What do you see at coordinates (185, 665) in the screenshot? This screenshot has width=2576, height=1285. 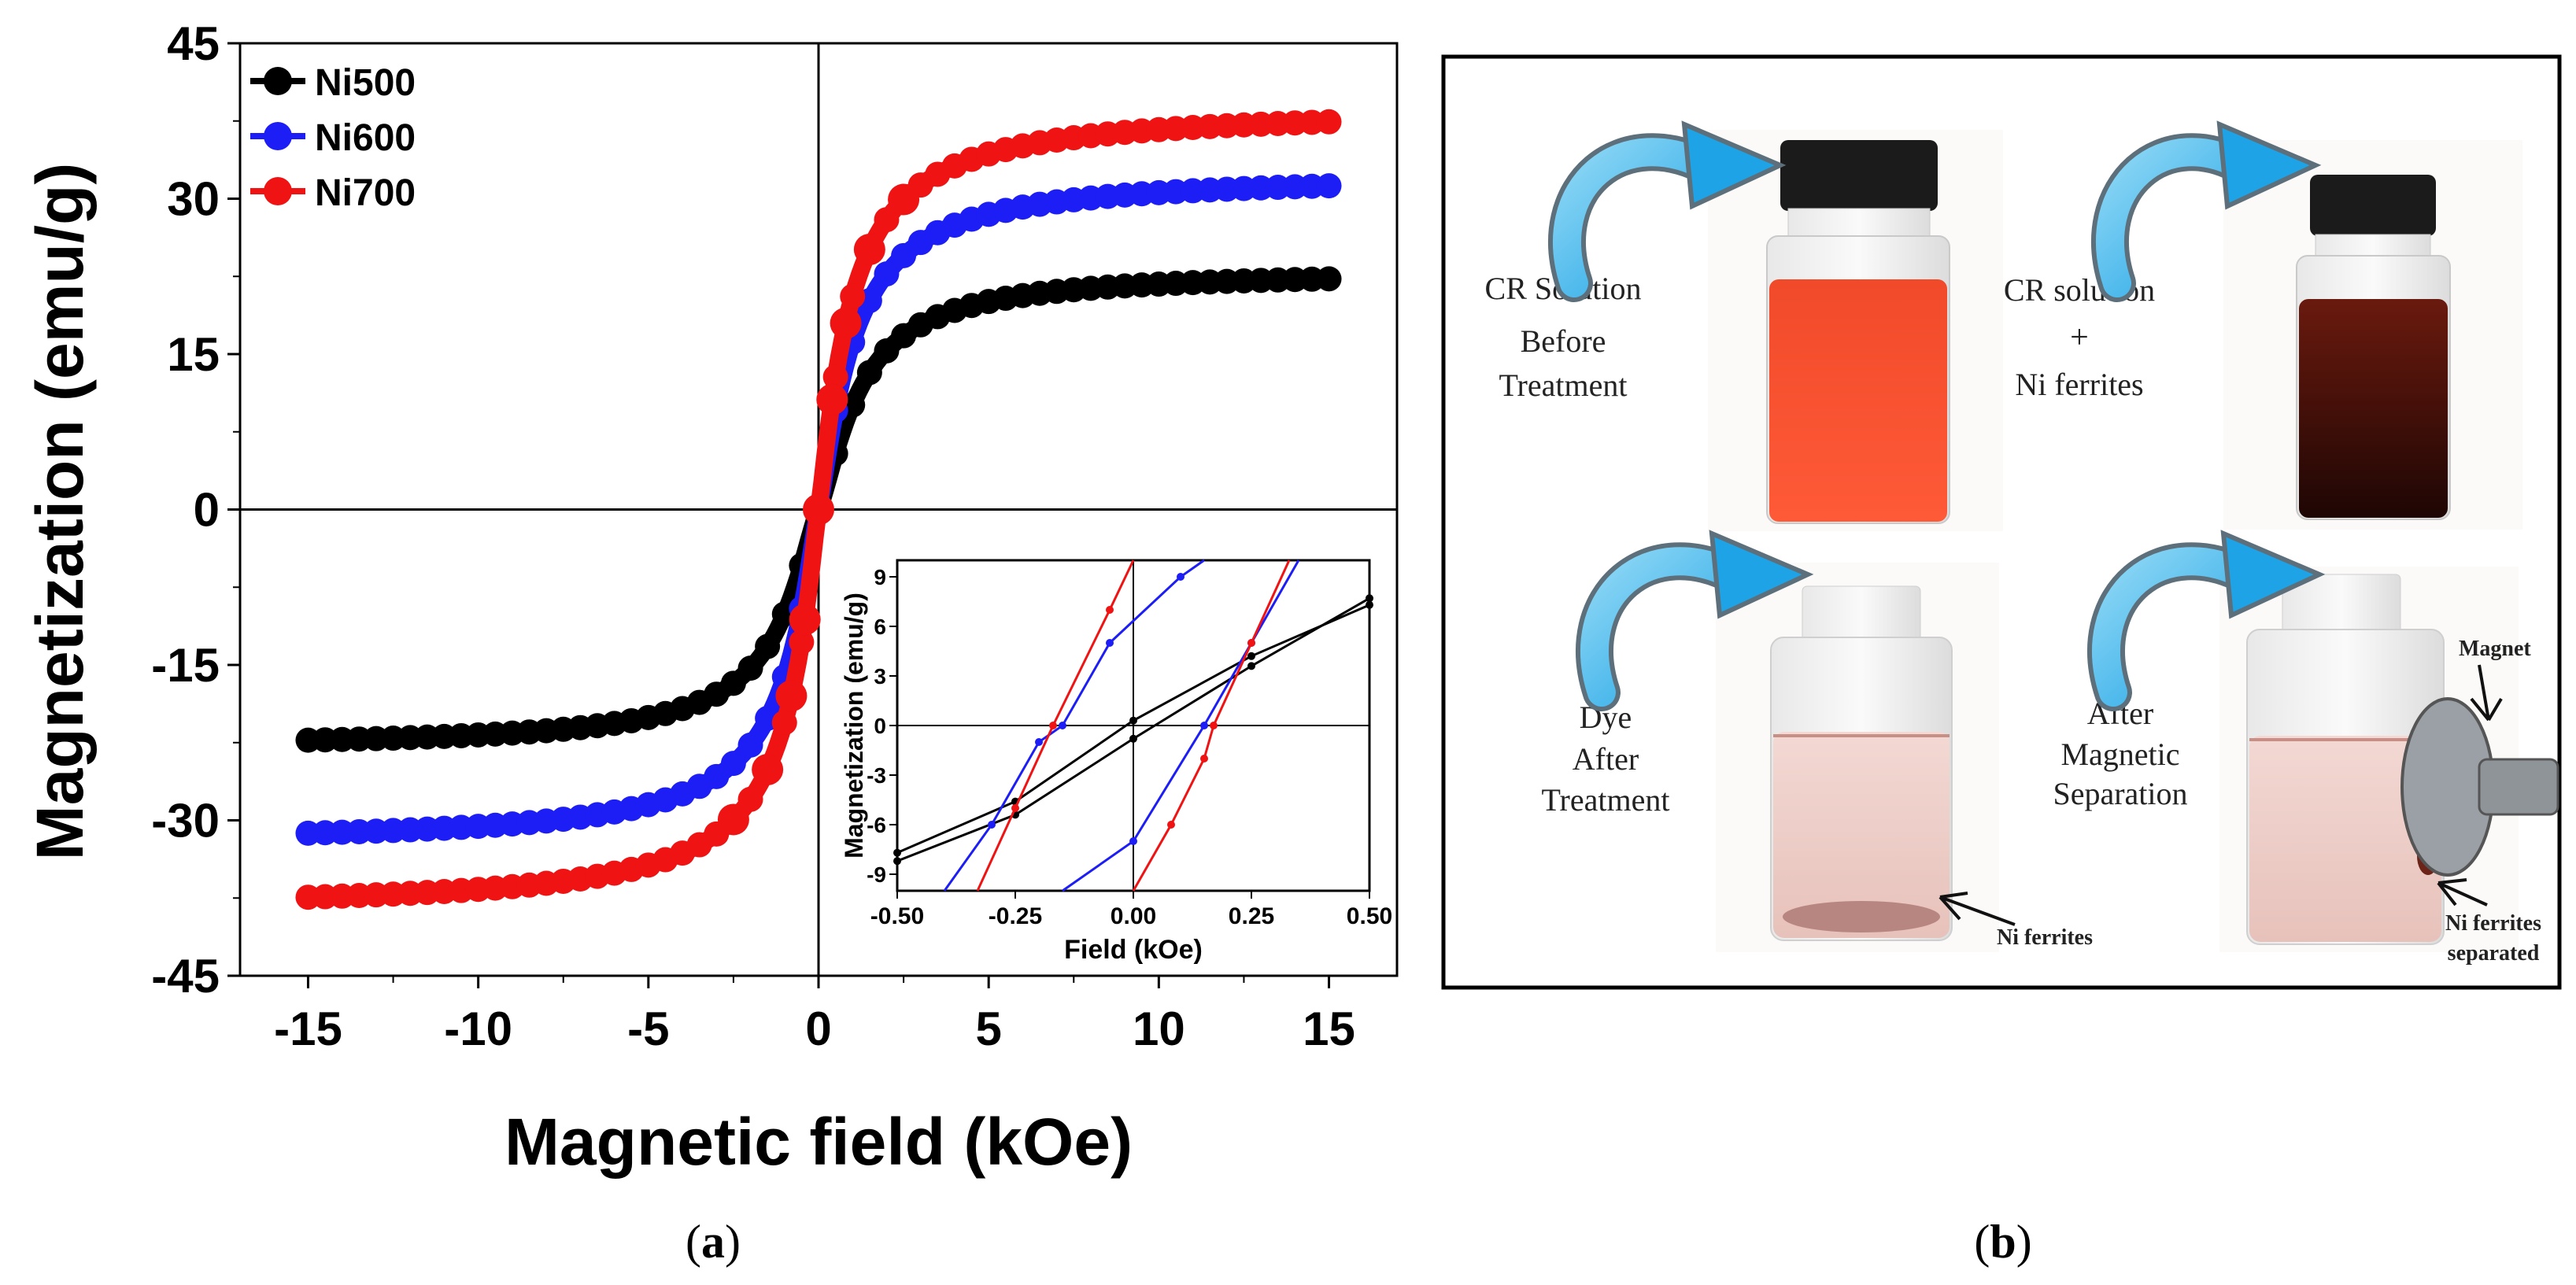 I see `y-tick-label: -15` at bounding box center [185, 665].